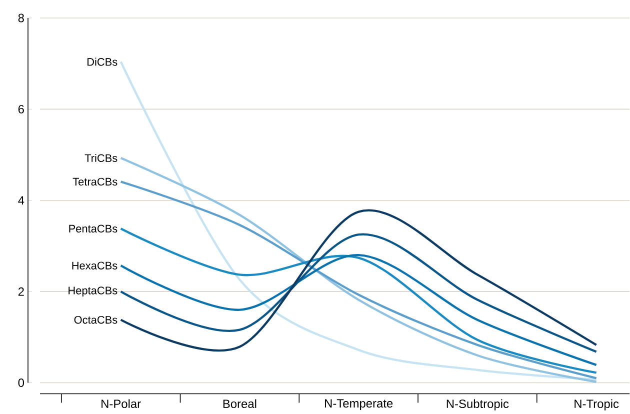  What do you see at coordinates (95, 182) in the screenshot?
I see `series-label: TetraCBs` at bounding box center [95, 182].